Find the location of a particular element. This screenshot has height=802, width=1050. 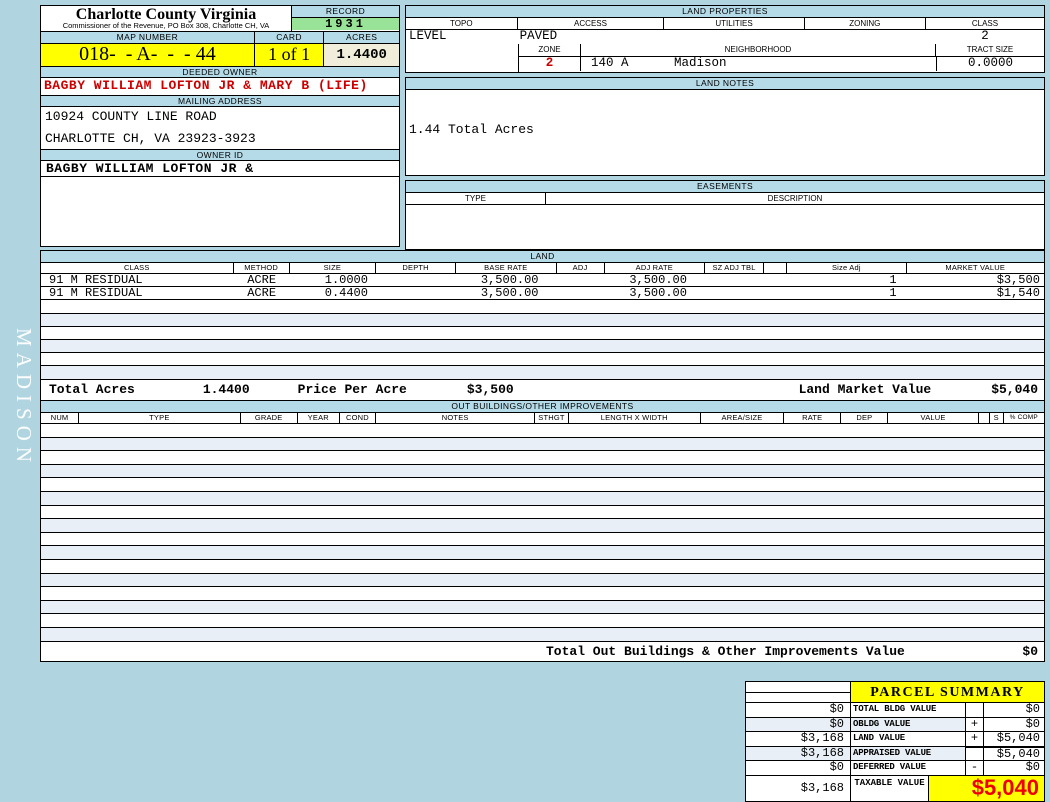

row-label: APPRAISED VALUE is located at coordinates (908, 753).